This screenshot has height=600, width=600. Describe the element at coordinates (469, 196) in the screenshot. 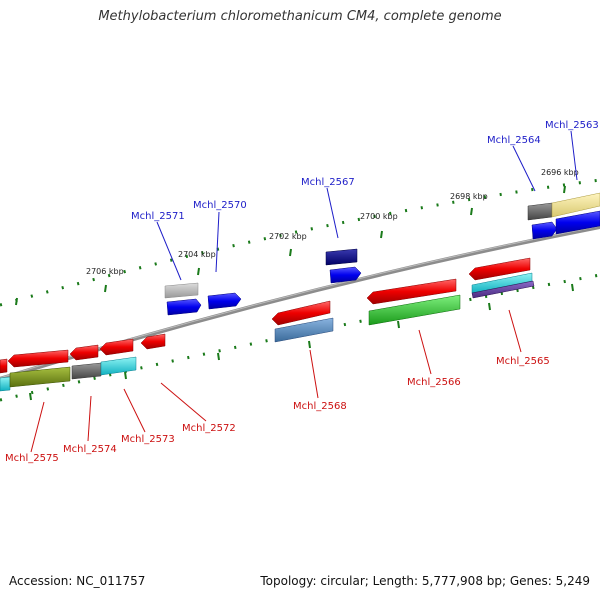

I see `scale-label: 2698 kbp` at that location.